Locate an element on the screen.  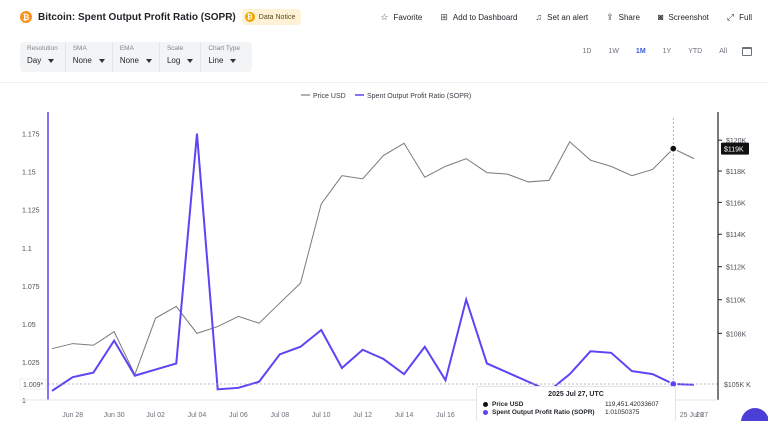
tooltip-sopr-value: 1.01050375 is located at coordinates (622, 412).